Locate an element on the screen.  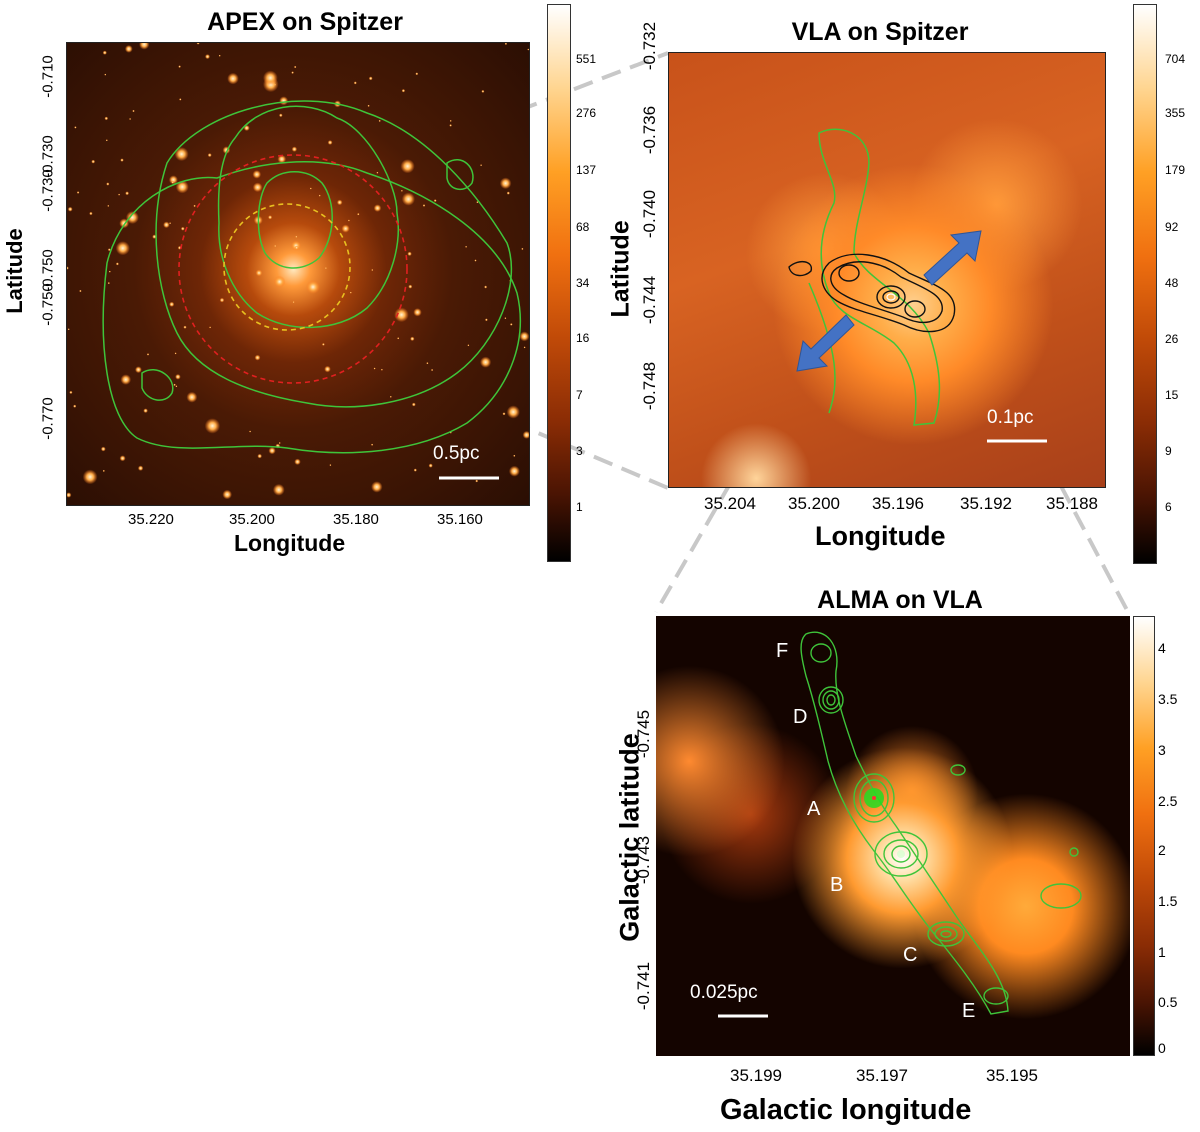
alma-title: ALMA on VLA is located at coordinates (900, 600).